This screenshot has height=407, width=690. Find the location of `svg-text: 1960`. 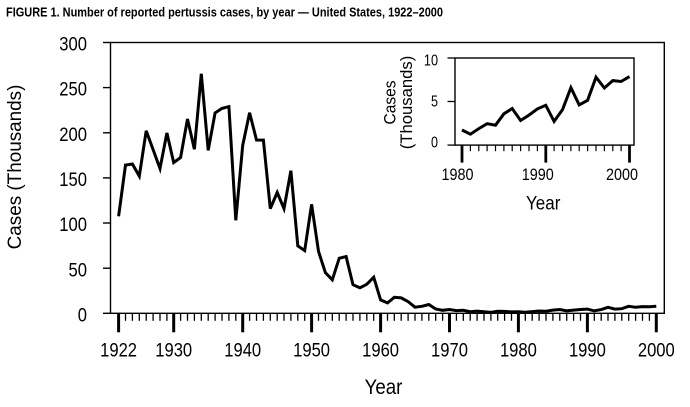

svg-text: 1960 is located at coordinates (380, 351).